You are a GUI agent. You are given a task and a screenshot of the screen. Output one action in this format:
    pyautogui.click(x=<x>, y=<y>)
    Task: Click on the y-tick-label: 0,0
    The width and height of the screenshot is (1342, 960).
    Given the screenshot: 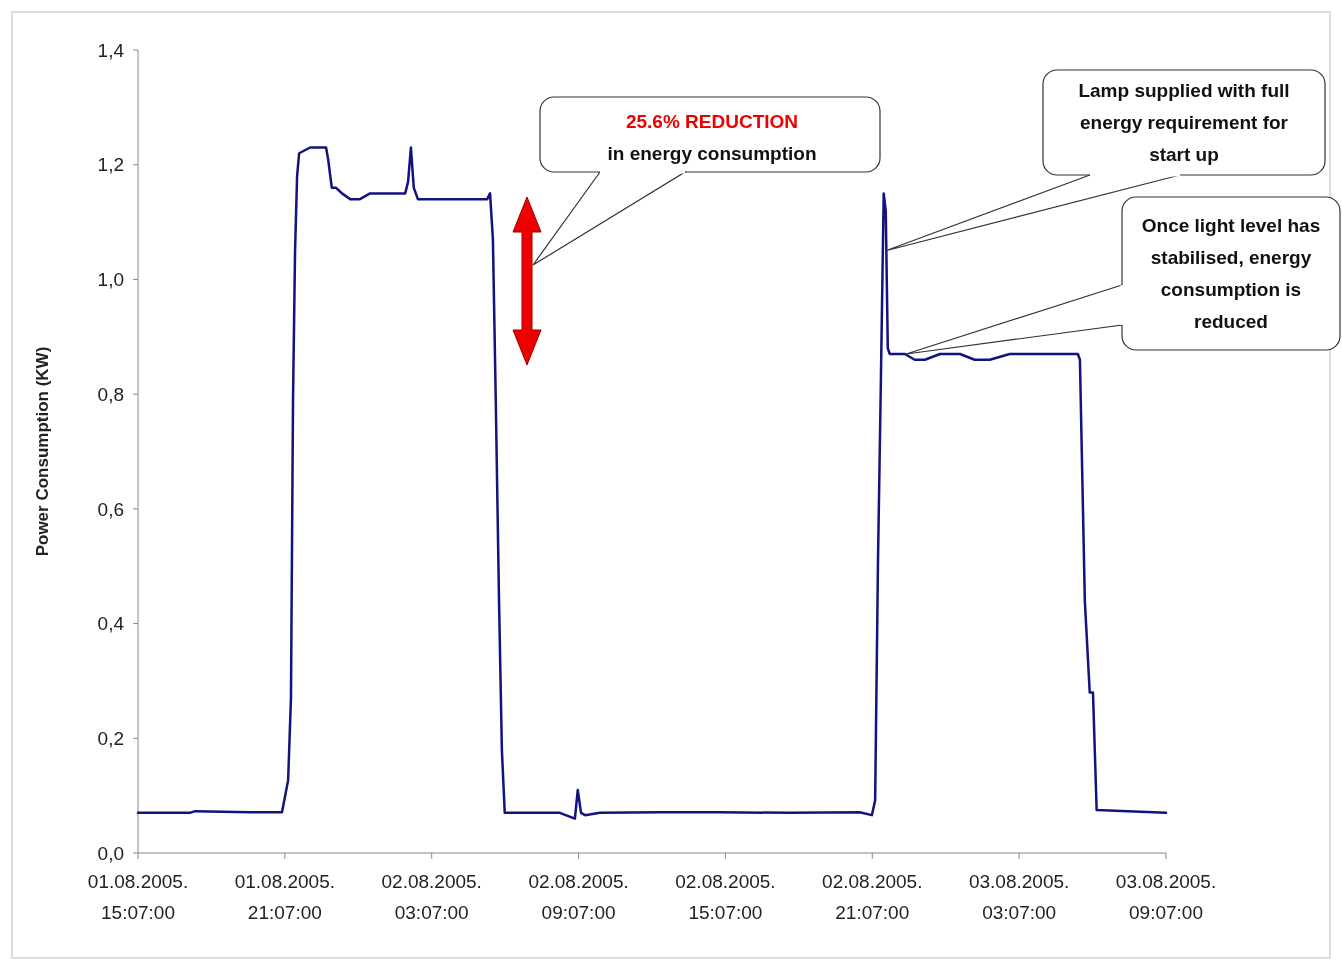 What is the action you would take?
    pyautogui.click(x=110, y=853)
    